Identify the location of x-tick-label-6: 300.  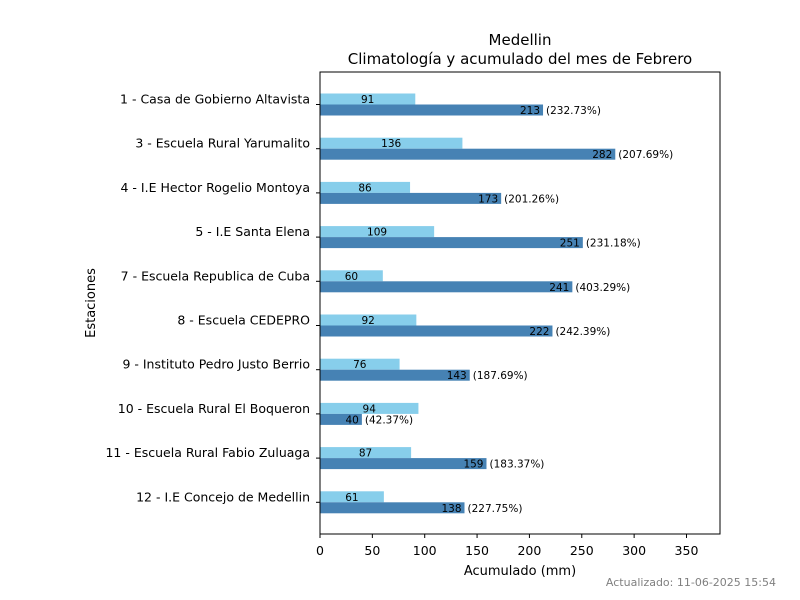
(634, 550).